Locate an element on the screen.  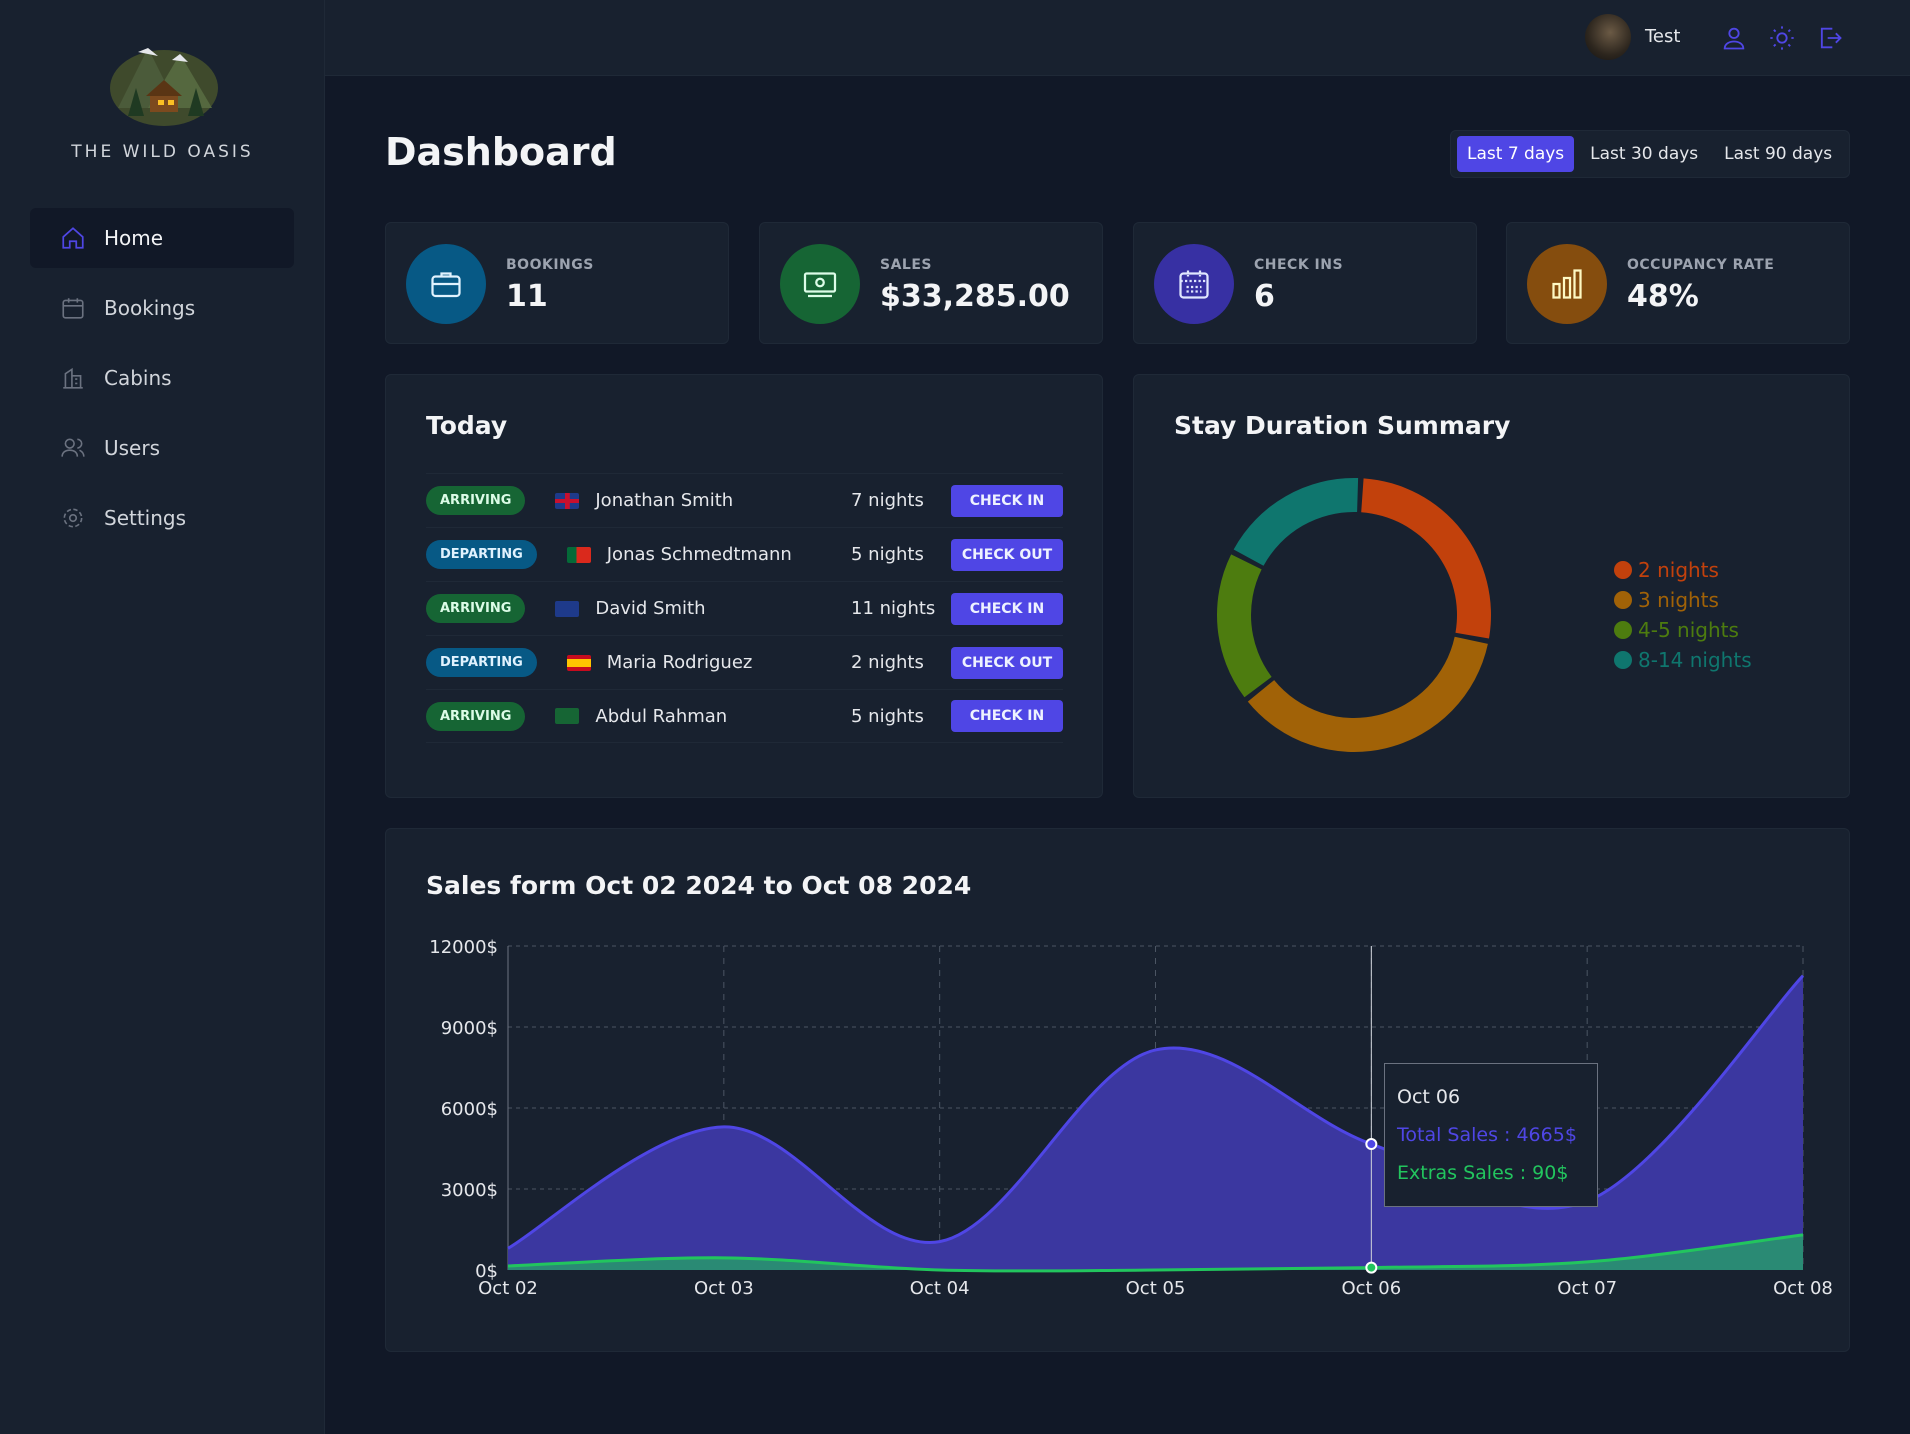
y-tick-label: 12000$ is located at coordinates (463, 947).